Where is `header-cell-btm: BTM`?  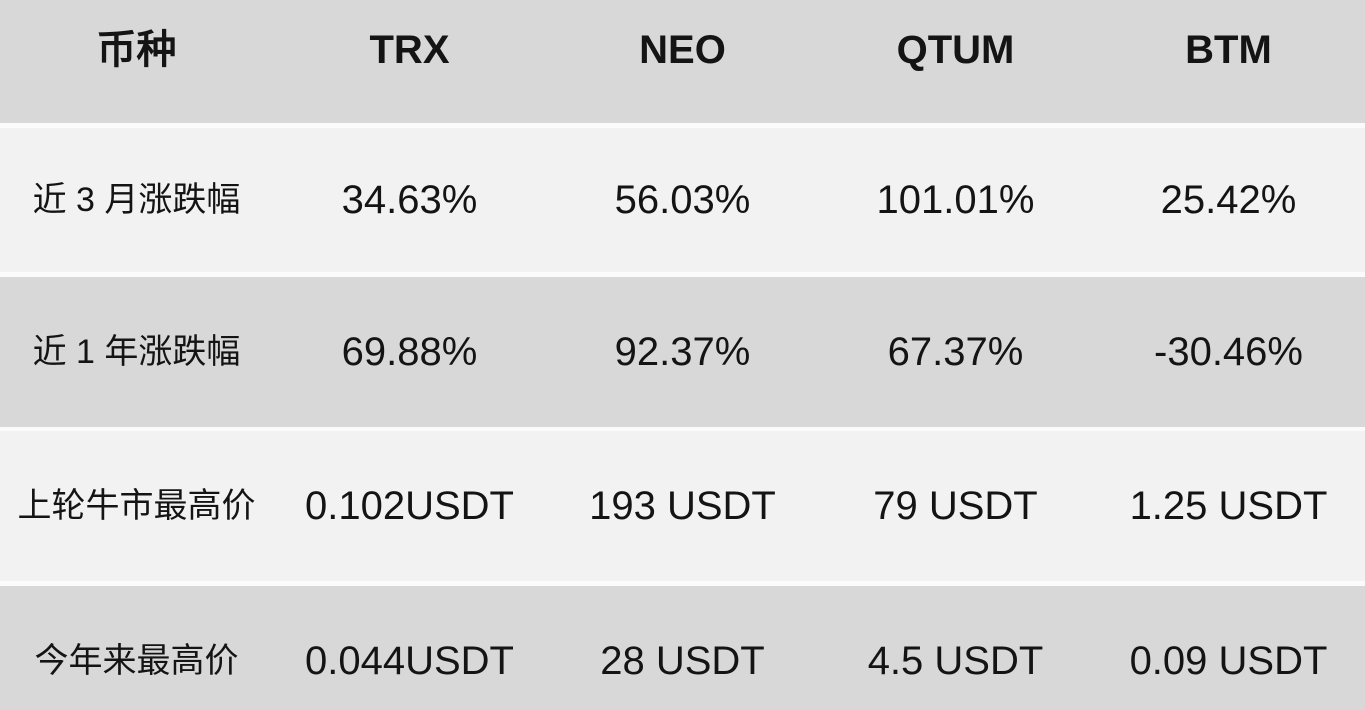 header-cell-btm: BTM is located at coordinates (1228, 49).